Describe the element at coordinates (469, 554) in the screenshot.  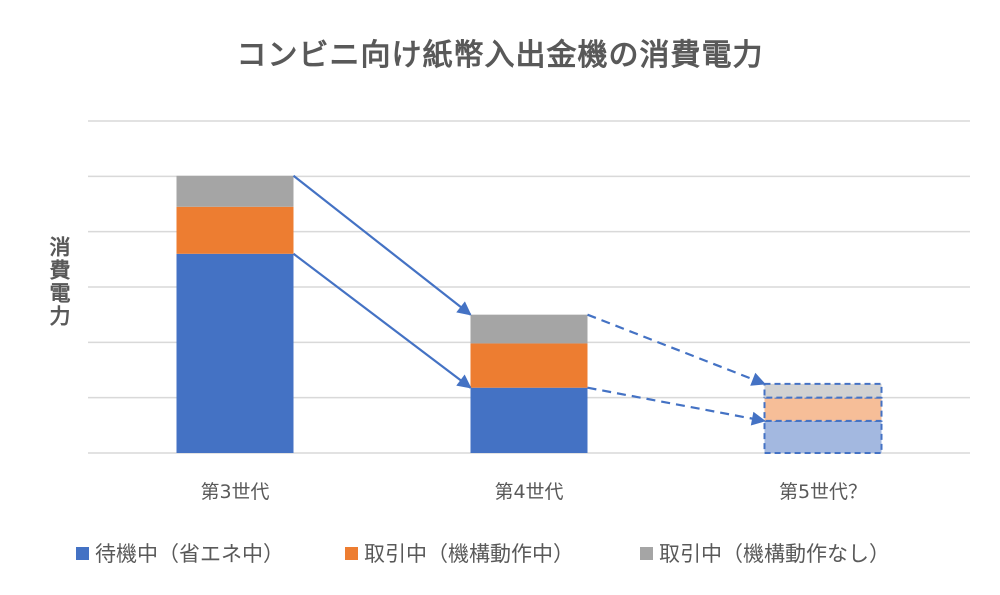
I see `legend-label: 取引中（機構動作中）` at that location.